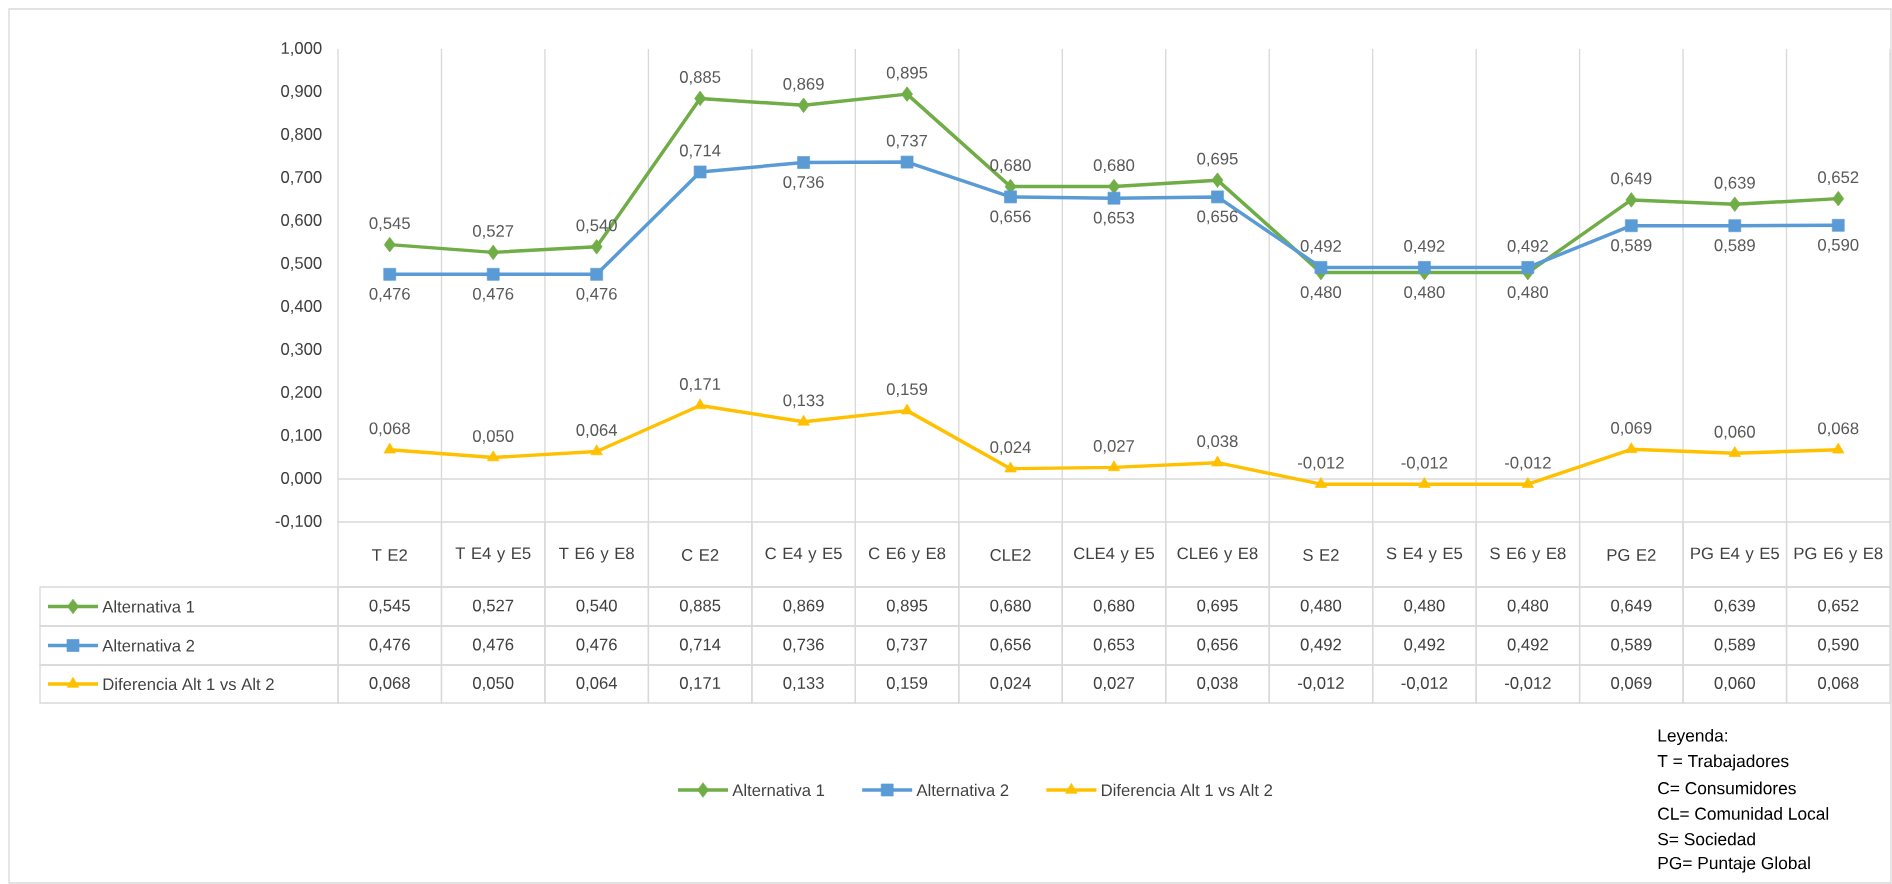 This screenshot has height=884, width=1892. I want to click on text: 0,680, so click(1010, 166).